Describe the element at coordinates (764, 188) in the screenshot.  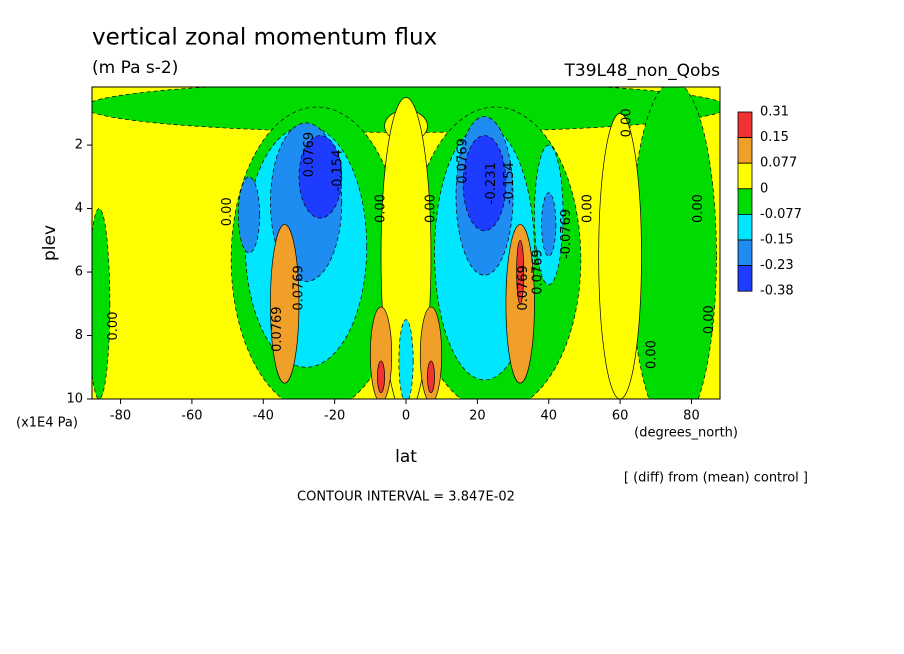
I see `colorbar-label: 0` at that location.